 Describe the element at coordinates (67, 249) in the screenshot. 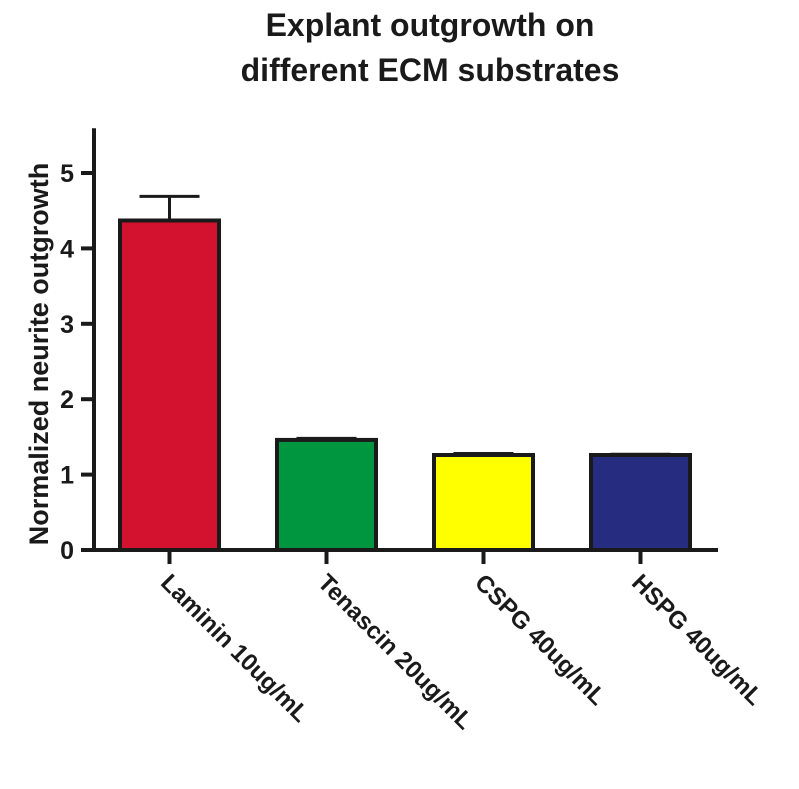

I see `y-tick-label: 4` at that location.